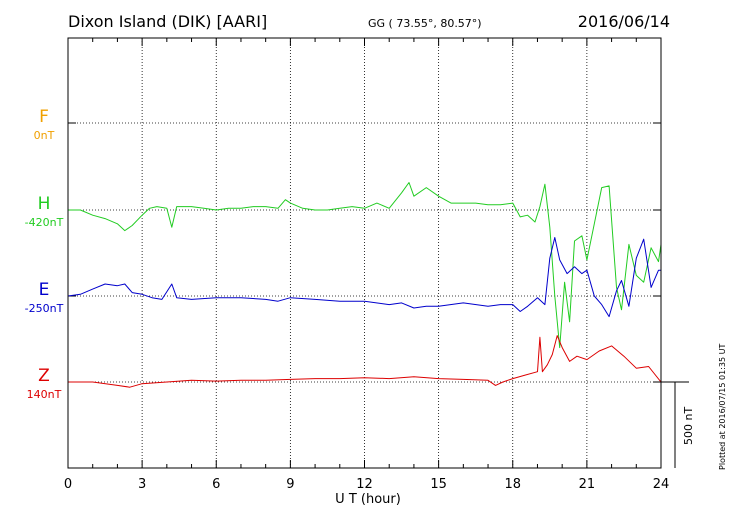  Describe the element at coordinates (661, 484) in the screenshot. I see `x-tick-label: 24` at that location.